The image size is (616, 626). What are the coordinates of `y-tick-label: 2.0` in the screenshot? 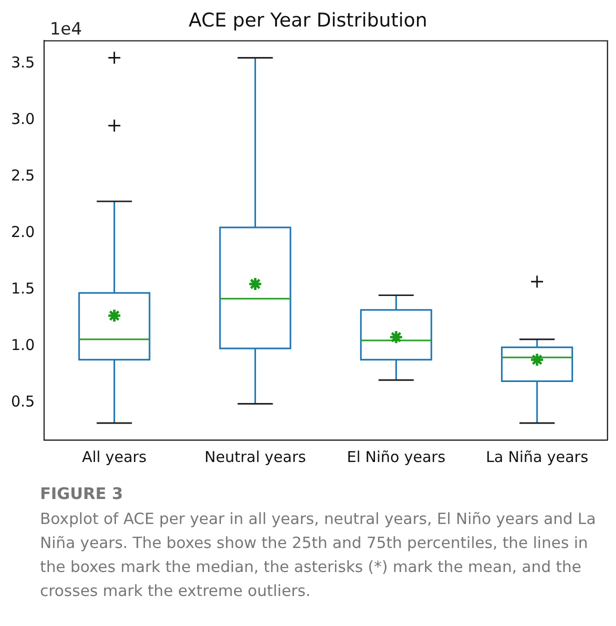 It's located at (22, 231).